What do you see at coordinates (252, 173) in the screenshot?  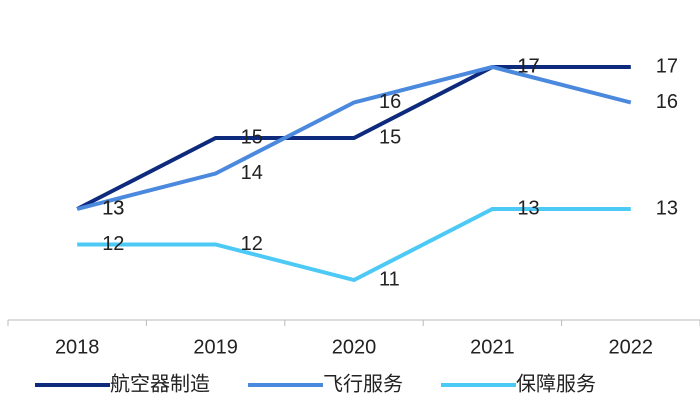 I see `data-label: 14` at bounding box center [252, 173].